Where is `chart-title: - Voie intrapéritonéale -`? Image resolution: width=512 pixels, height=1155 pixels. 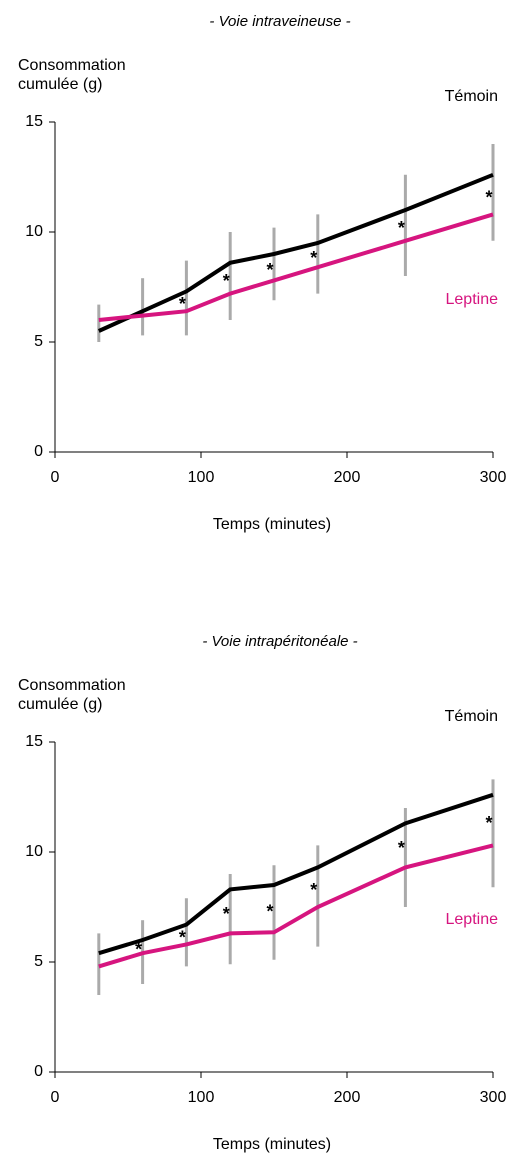 chart-title: - Voie intrapéritonéale - is located at coordinates (279, 641).